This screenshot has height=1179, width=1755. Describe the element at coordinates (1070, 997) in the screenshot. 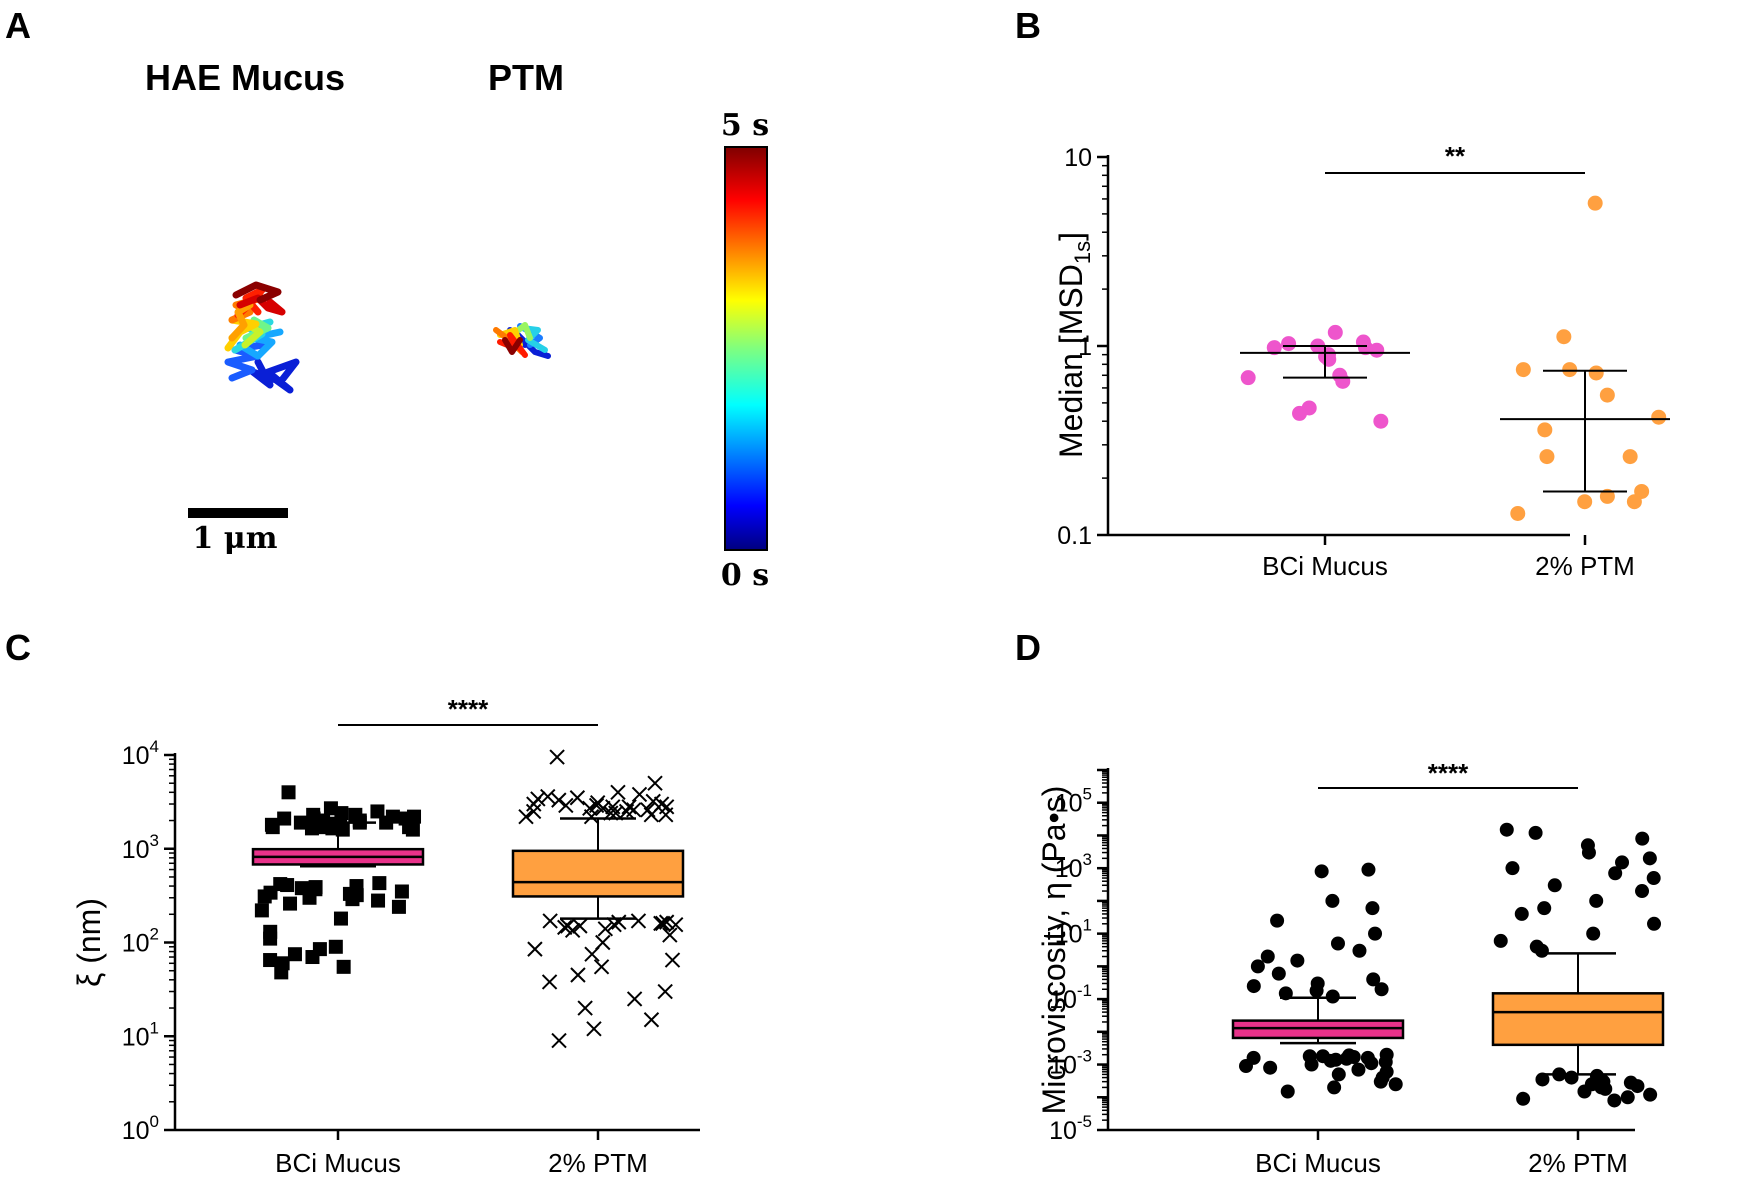

I see `panel-d-y-tick-label: 10⁻¹` at that location.